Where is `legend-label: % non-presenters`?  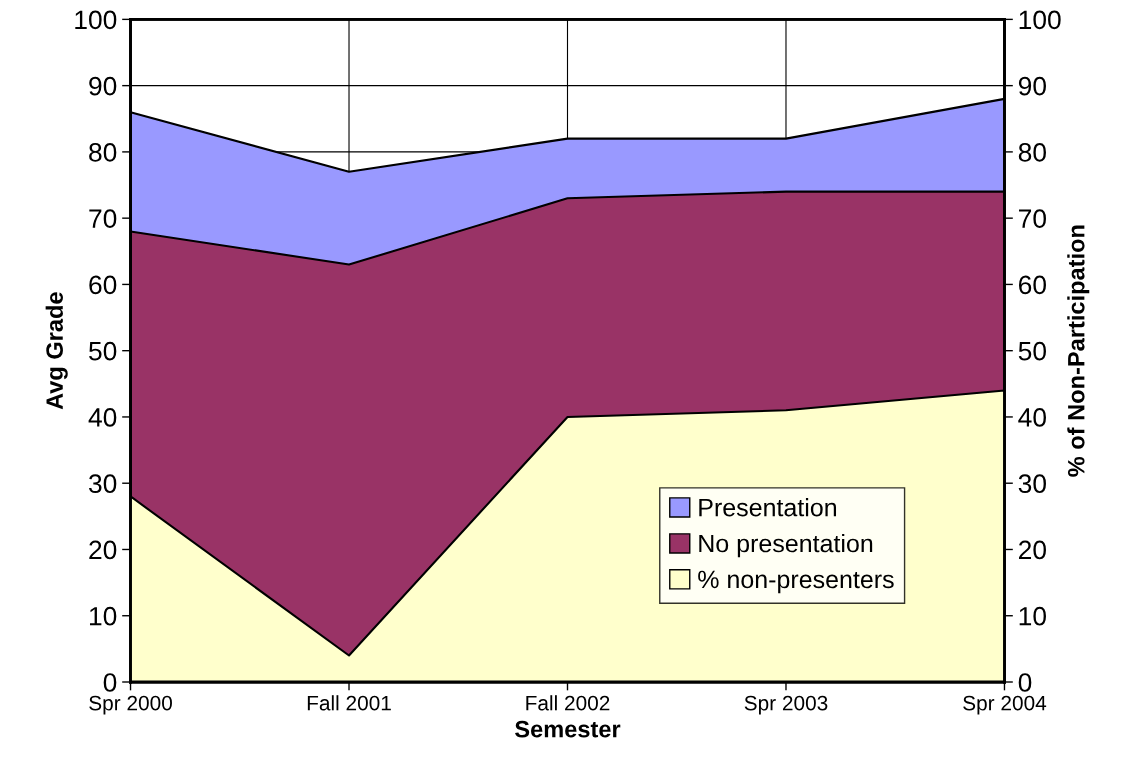
legend-label: % non-presenters is located at coordinates (796, 582).